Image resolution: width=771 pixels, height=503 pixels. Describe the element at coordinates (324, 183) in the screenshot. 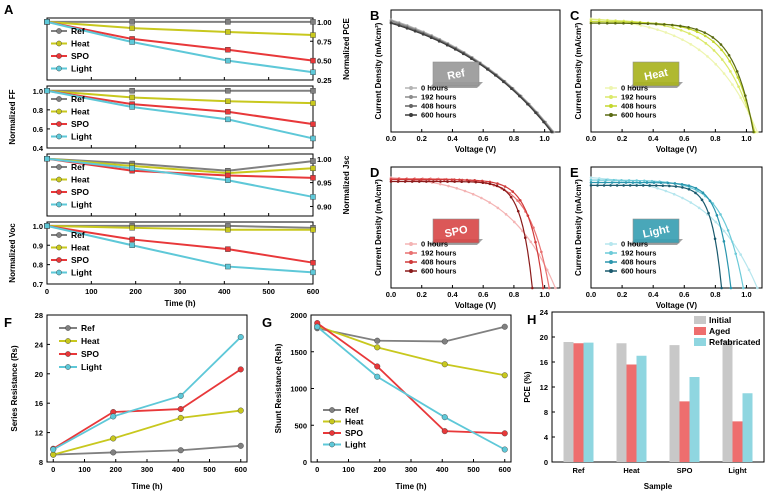

I see `y-tick-label: 0.95` at that location.